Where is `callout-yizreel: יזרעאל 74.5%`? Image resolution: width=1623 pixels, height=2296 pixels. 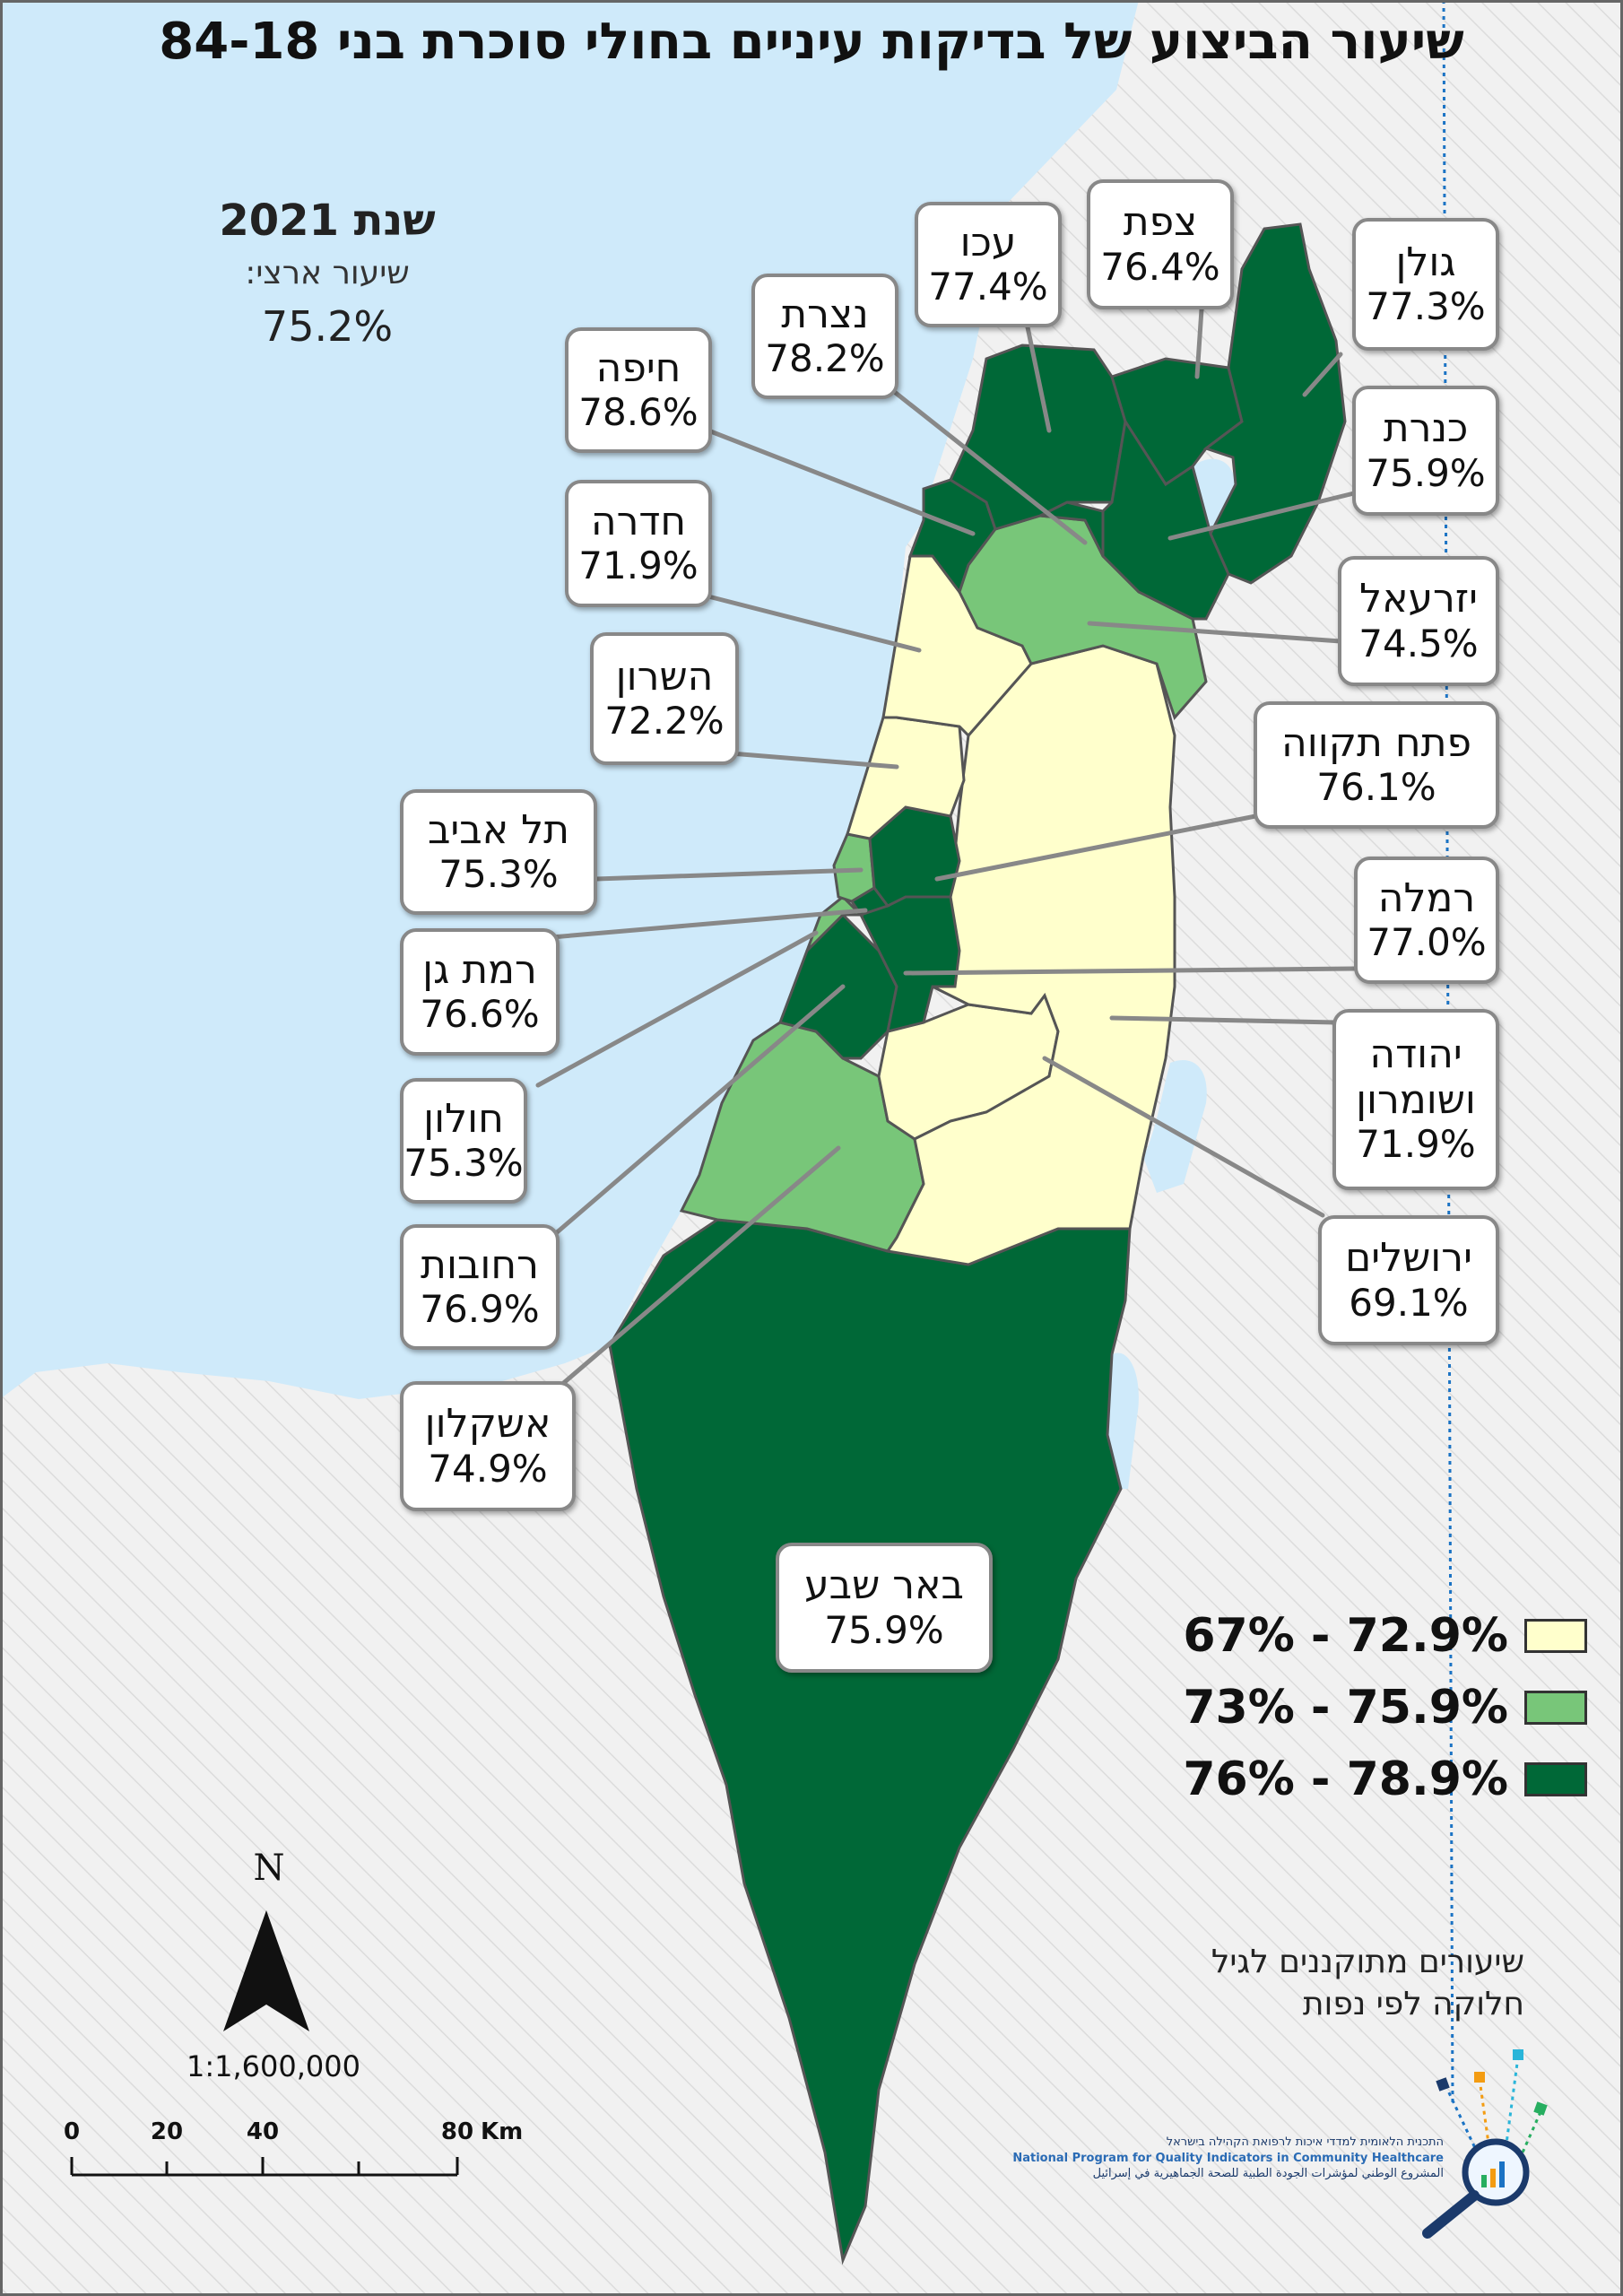 callout-yizreel: יזרעאל 74.5% is located at coordinates (1418, 621).